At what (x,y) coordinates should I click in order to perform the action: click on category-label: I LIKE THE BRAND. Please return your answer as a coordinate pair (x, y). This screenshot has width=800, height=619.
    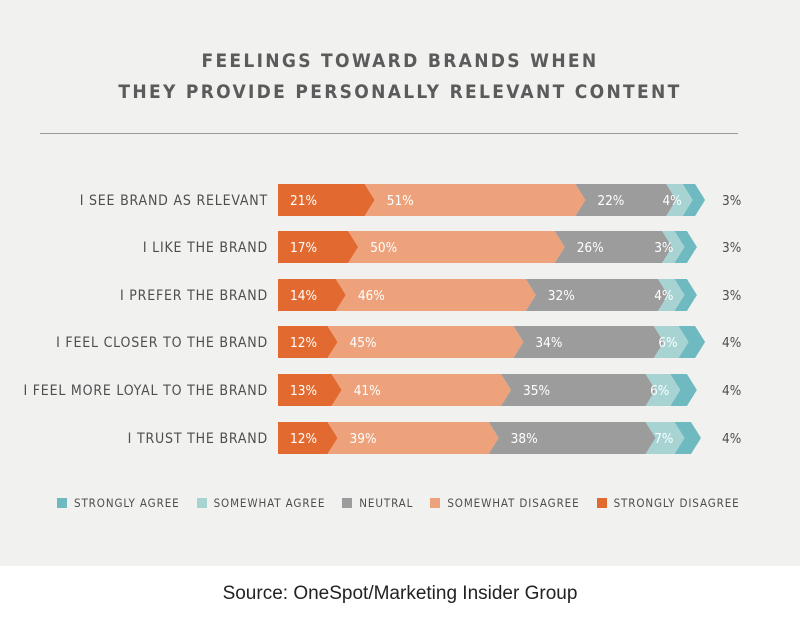
    Looking at the image, I should click on (205, 248).